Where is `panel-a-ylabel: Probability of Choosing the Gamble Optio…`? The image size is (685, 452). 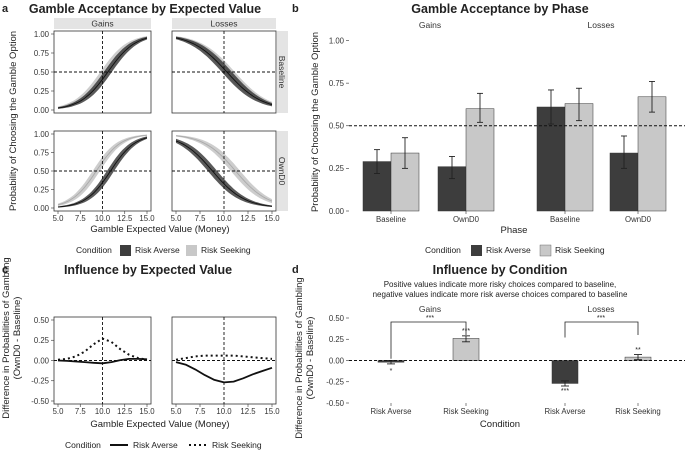
panel-a-ylabel: Probability of Choosing the Gamble Optio… is located at coordinates (13, 121).